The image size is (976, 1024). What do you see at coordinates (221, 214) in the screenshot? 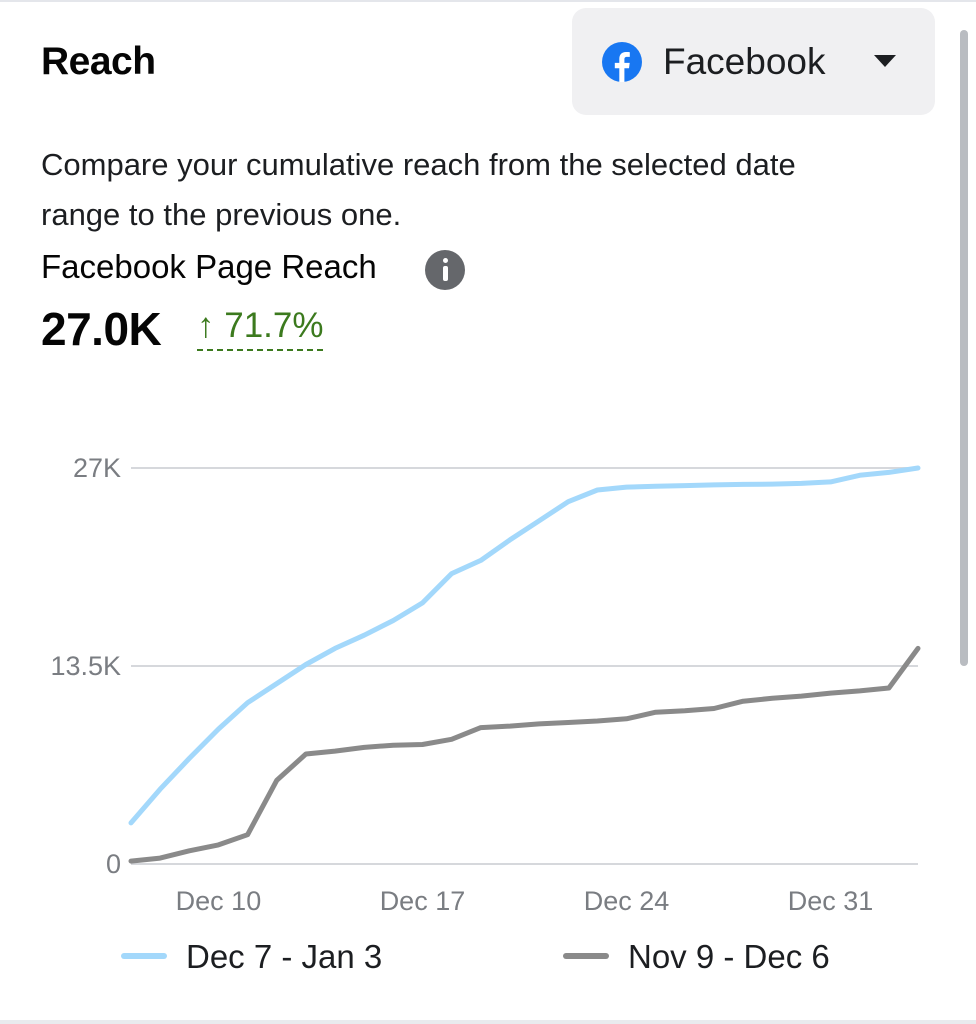
I see `description-line-2: range to the previous one.` at bounding box center [221, 214].